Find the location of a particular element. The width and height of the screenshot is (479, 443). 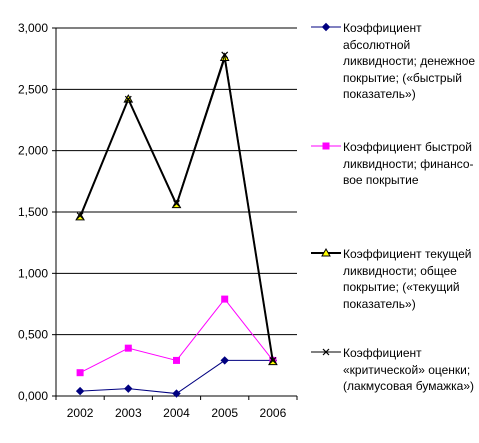

x-axis-tick-labels: 2002 2003 2004 2005 2006 is located at coordinates (177, 413).